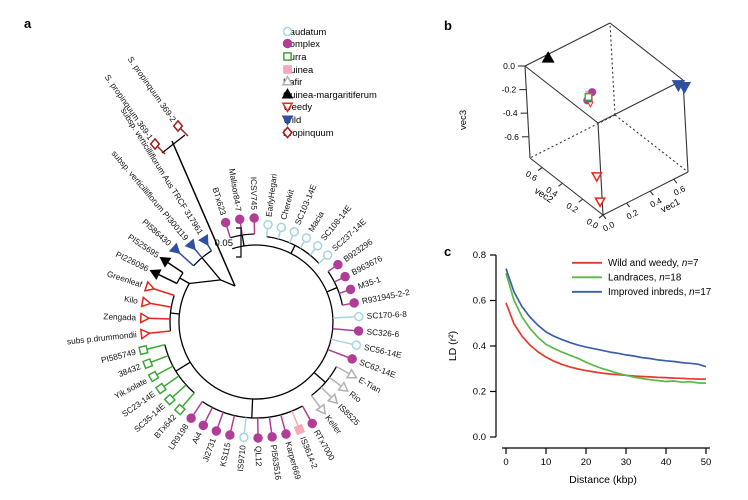 This screenshot has height=500, width=748. Describe the element at coordinates (329, 31) in the screenshot. I see `legend-item: Caudatum` at that location.